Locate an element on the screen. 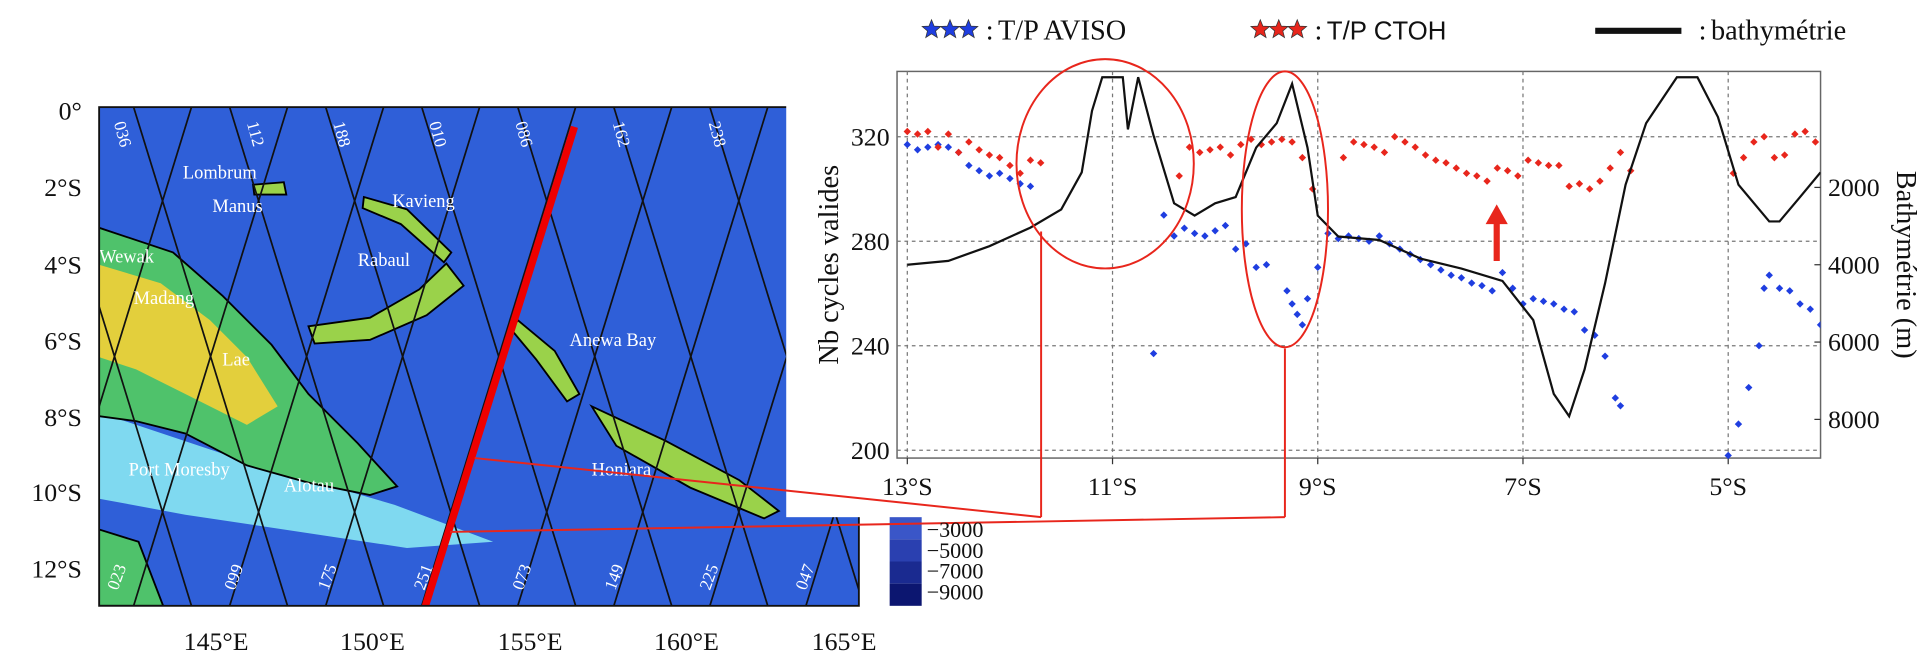 The height and width of the screenshot is (660, 1932). y-tick-label: 240 is located at coordinates (870, 345).